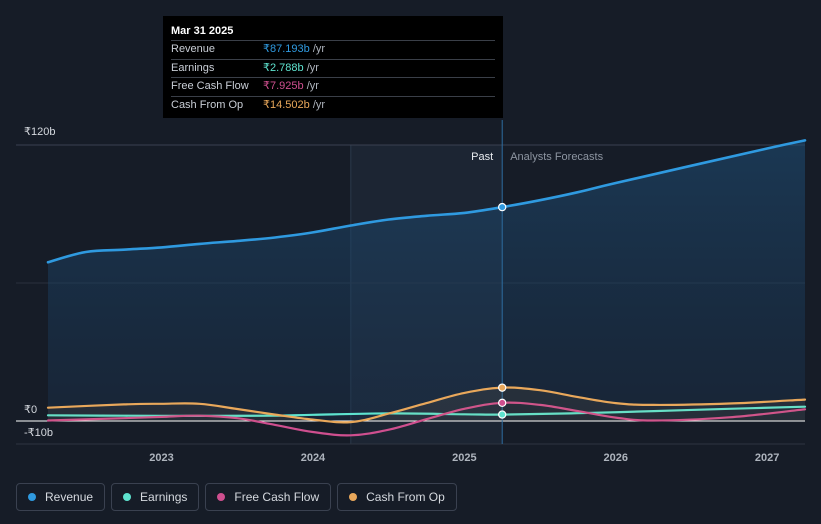 This screenshot has width=821, height=524. What do you see at coordinates (767, 458) in the screenshot?
I see `x-tick-label: 2027` at bounding box center [767, 458].